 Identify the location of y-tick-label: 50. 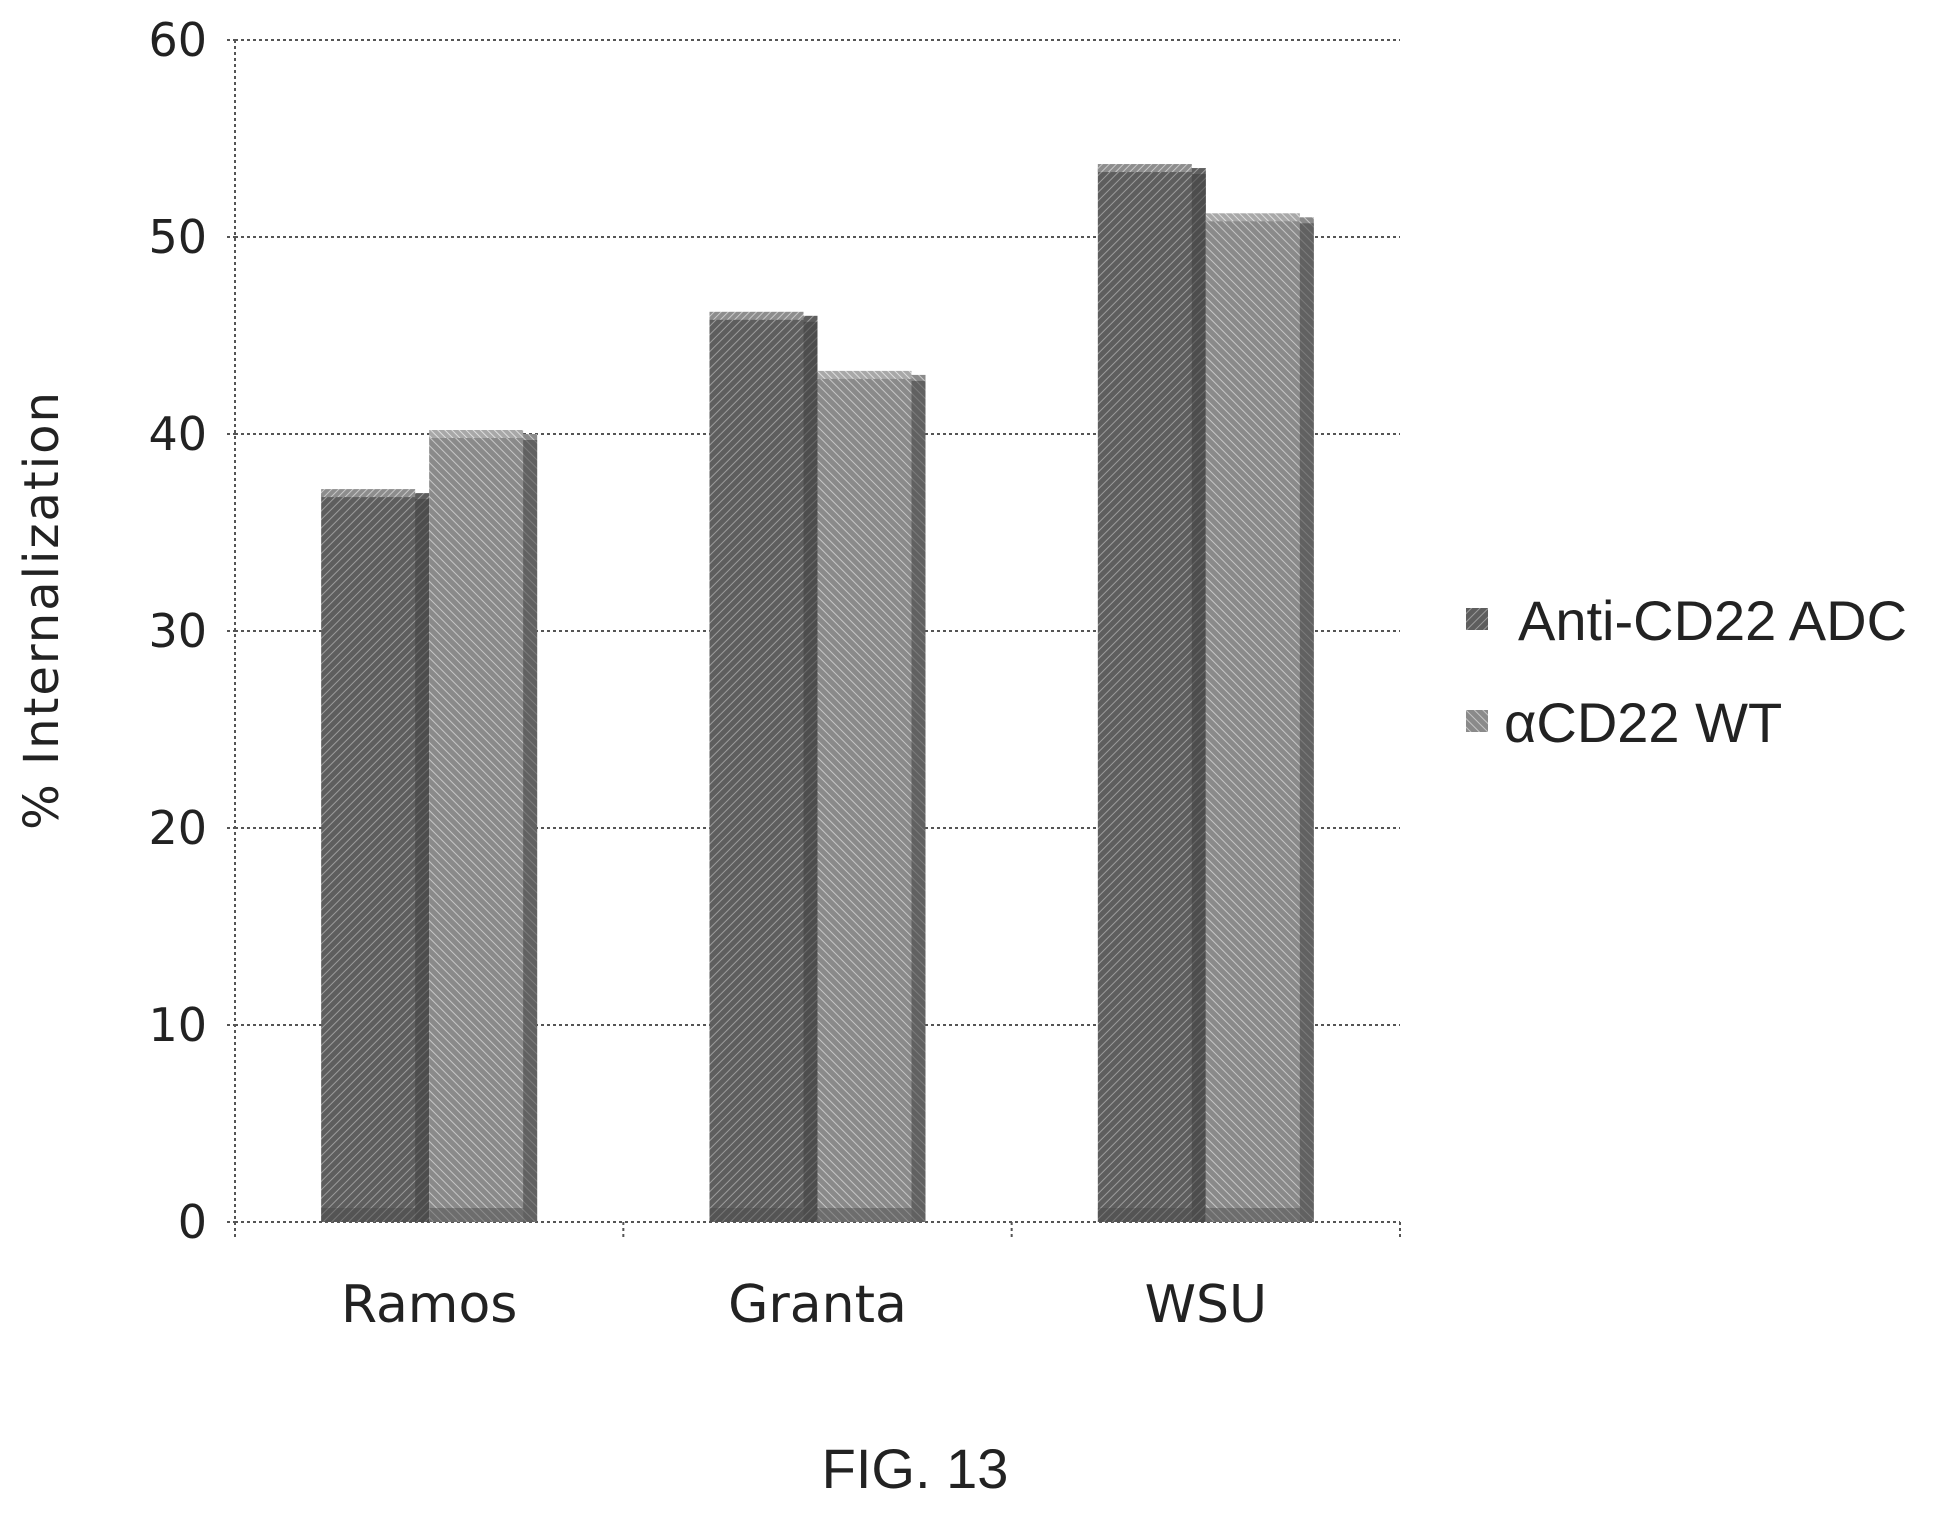
(177, 237).